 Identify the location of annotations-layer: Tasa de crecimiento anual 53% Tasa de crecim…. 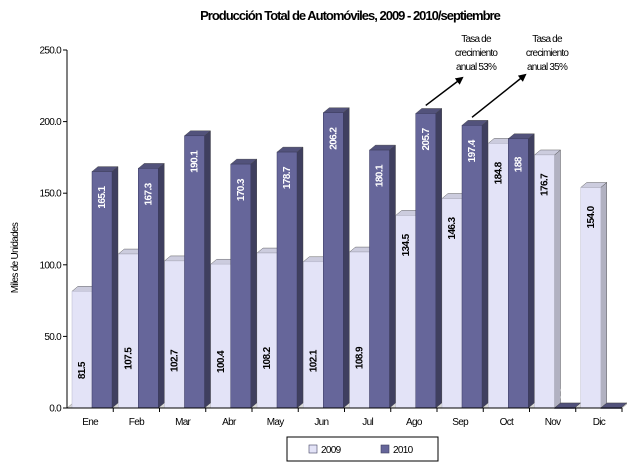
(497, 76).